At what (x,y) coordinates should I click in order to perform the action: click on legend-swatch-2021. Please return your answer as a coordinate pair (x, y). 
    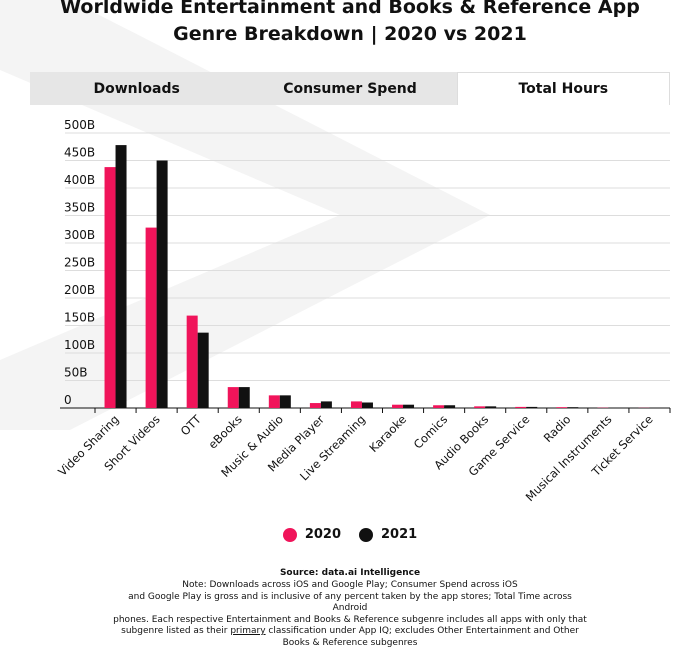
    Looking at the image, I should click on (366, 535).